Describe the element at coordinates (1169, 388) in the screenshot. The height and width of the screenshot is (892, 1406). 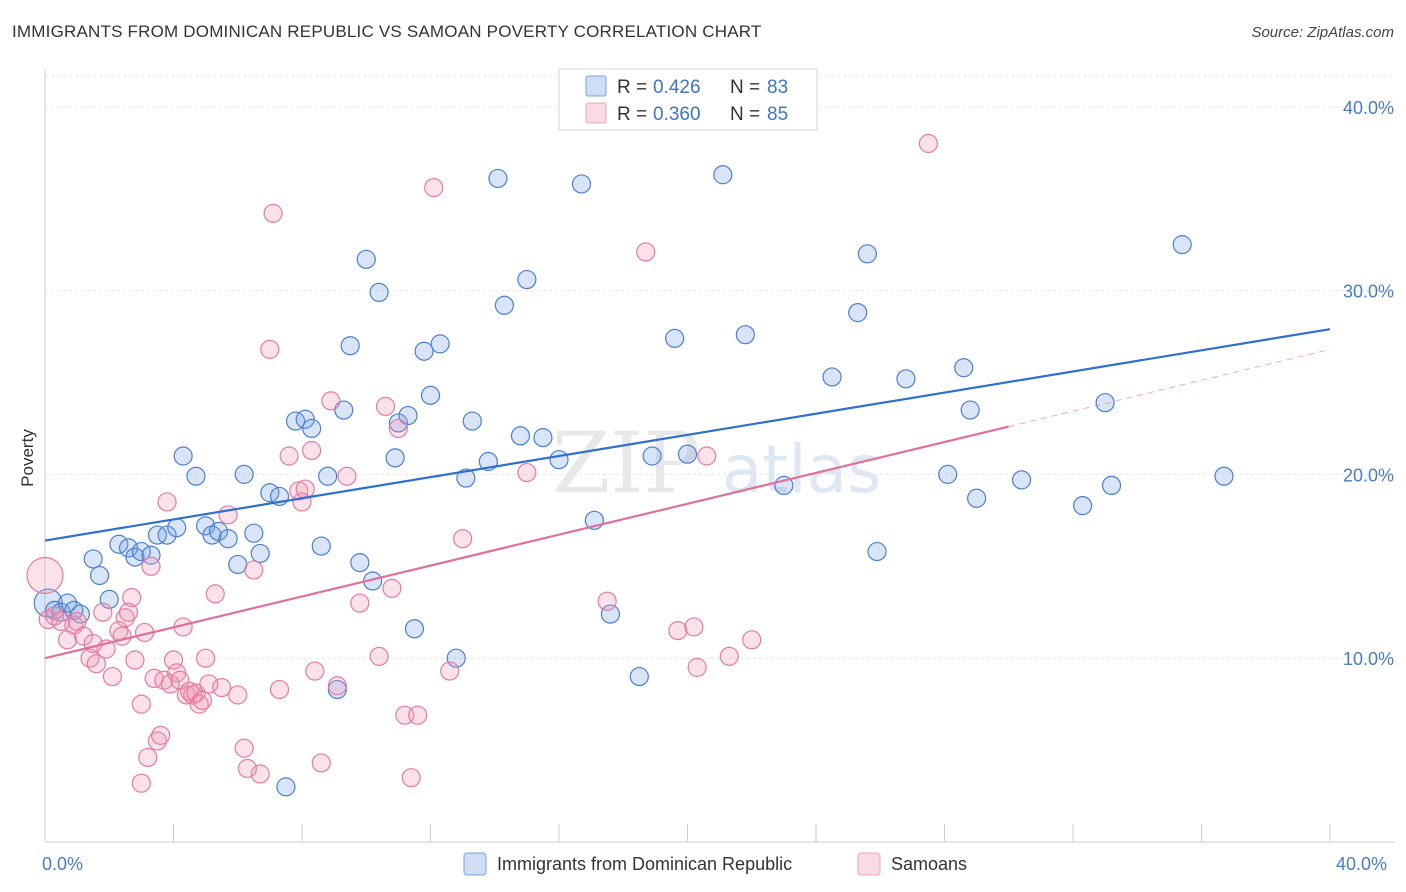
I see `samoan-trend-extension` at that location.